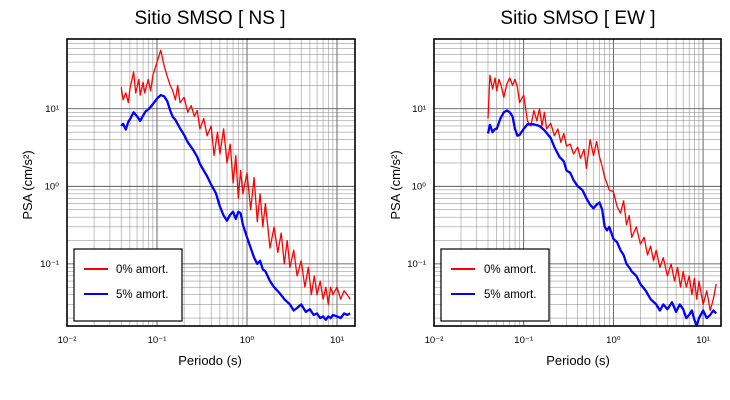  What do you see at coordinates (210, 18) in the screenshot?
I see `chart-title: Sitio SMSO [ NS ]` at bounding box center [210, 18].